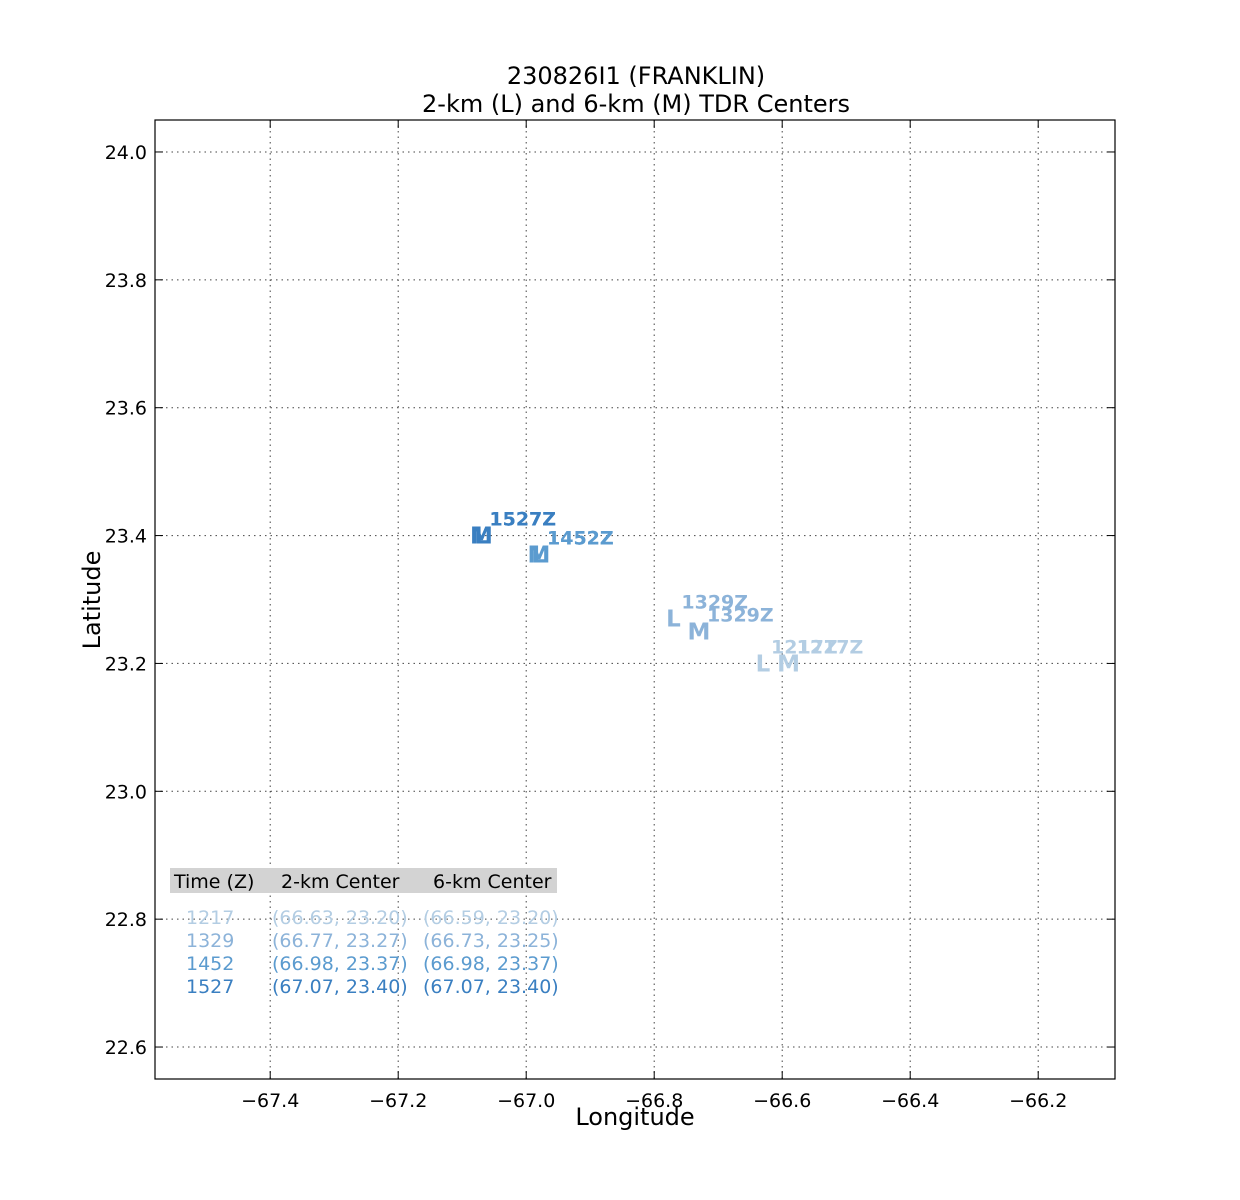 This screenshot has height=1200, width=1240. What do you see at coordinates (126, 537) in the screenshot?
I see `y-tick-label: 23.4` at bounding box center [126, 537].